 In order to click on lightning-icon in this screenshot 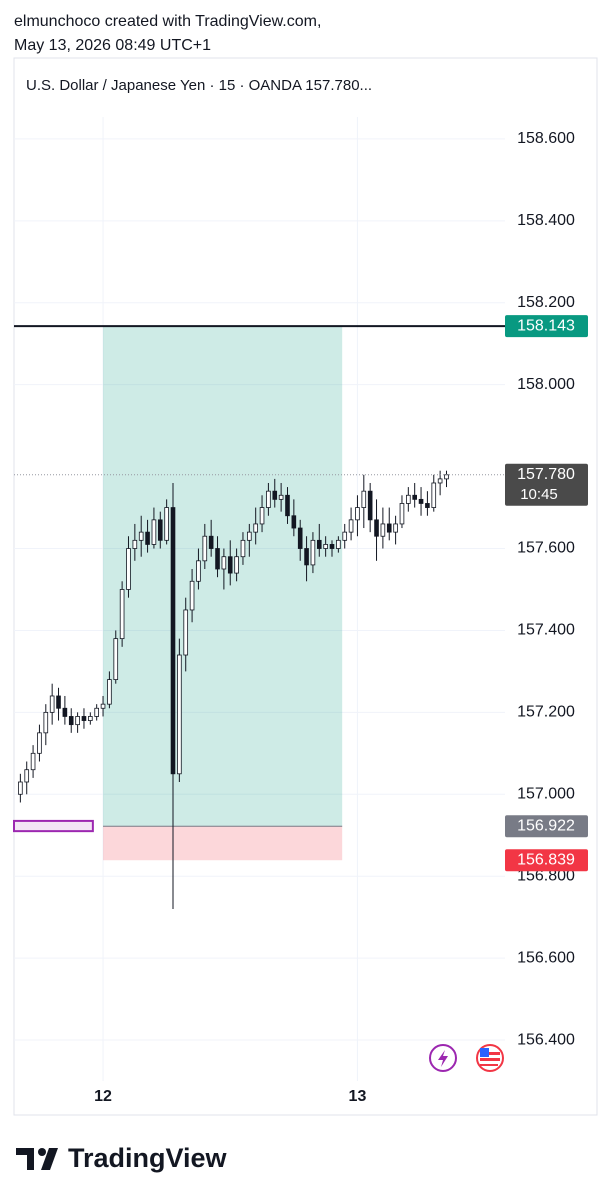, I will do `click(443, 1058)`.